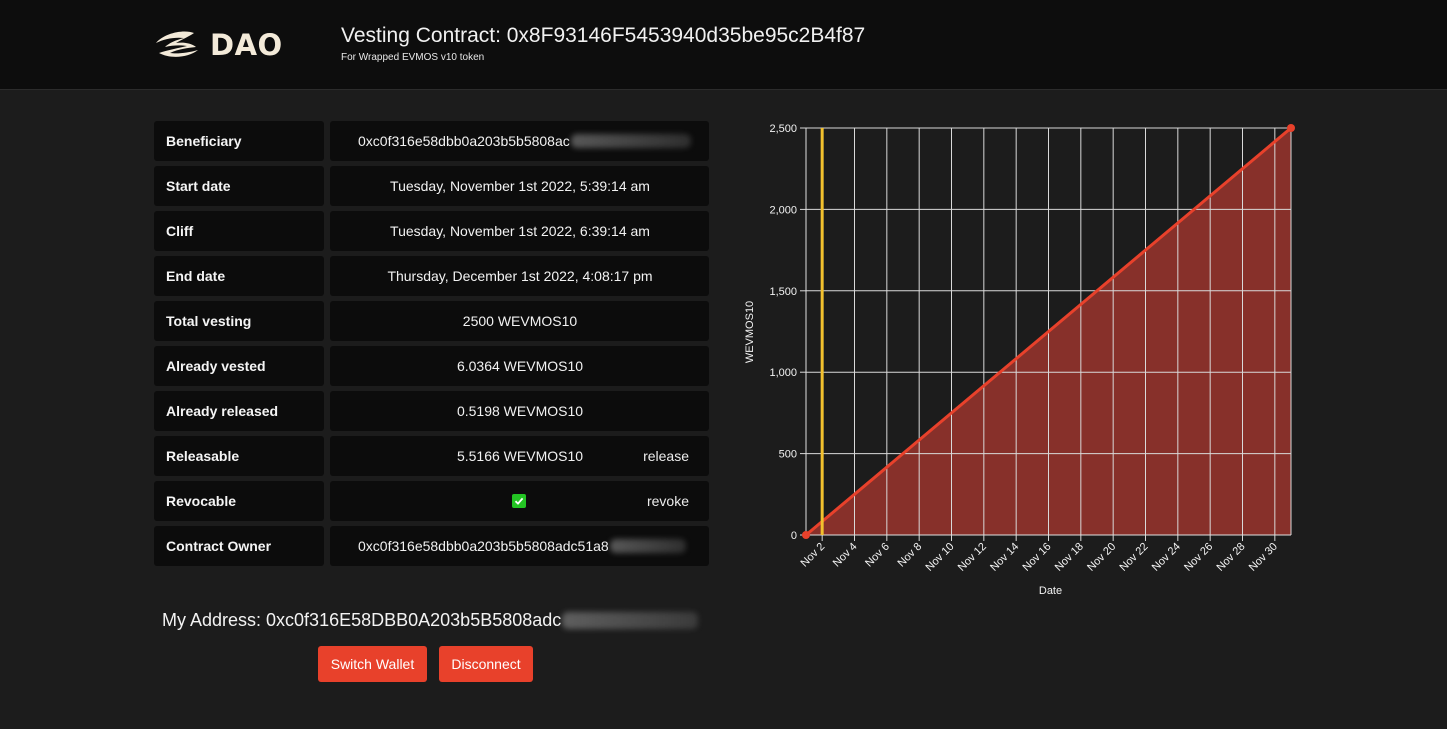 This screenshot has width=1447, height=729. I want to click on row-already-released: Already released 0.5198 WEVMOS10, so click(431, 411).